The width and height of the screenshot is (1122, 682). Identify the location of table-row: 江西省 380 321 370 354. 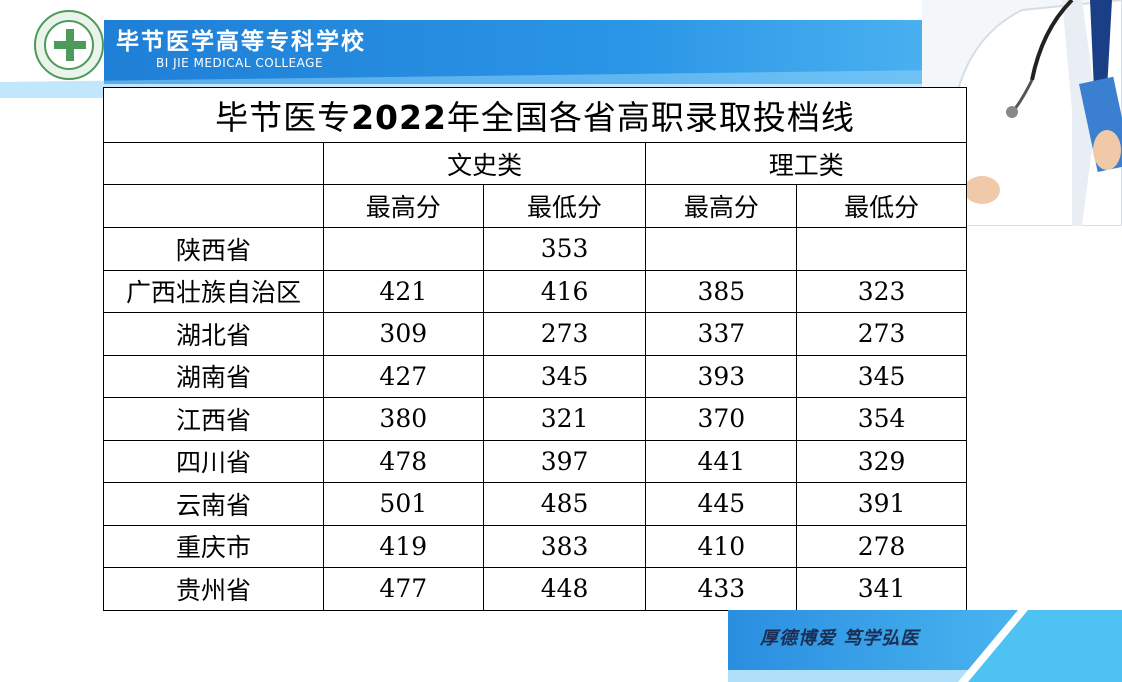
(535, 419).